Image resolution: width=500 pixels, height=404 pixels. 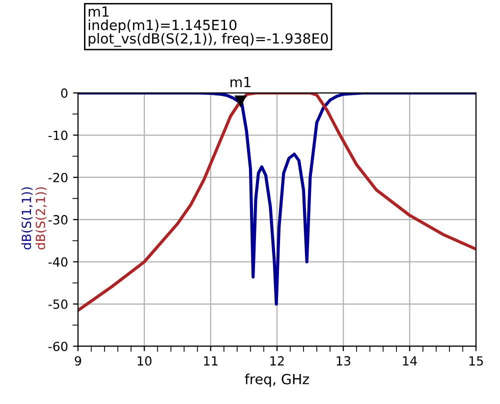 I want to click on x-tick-label: 13, so click(x=343, y=361).